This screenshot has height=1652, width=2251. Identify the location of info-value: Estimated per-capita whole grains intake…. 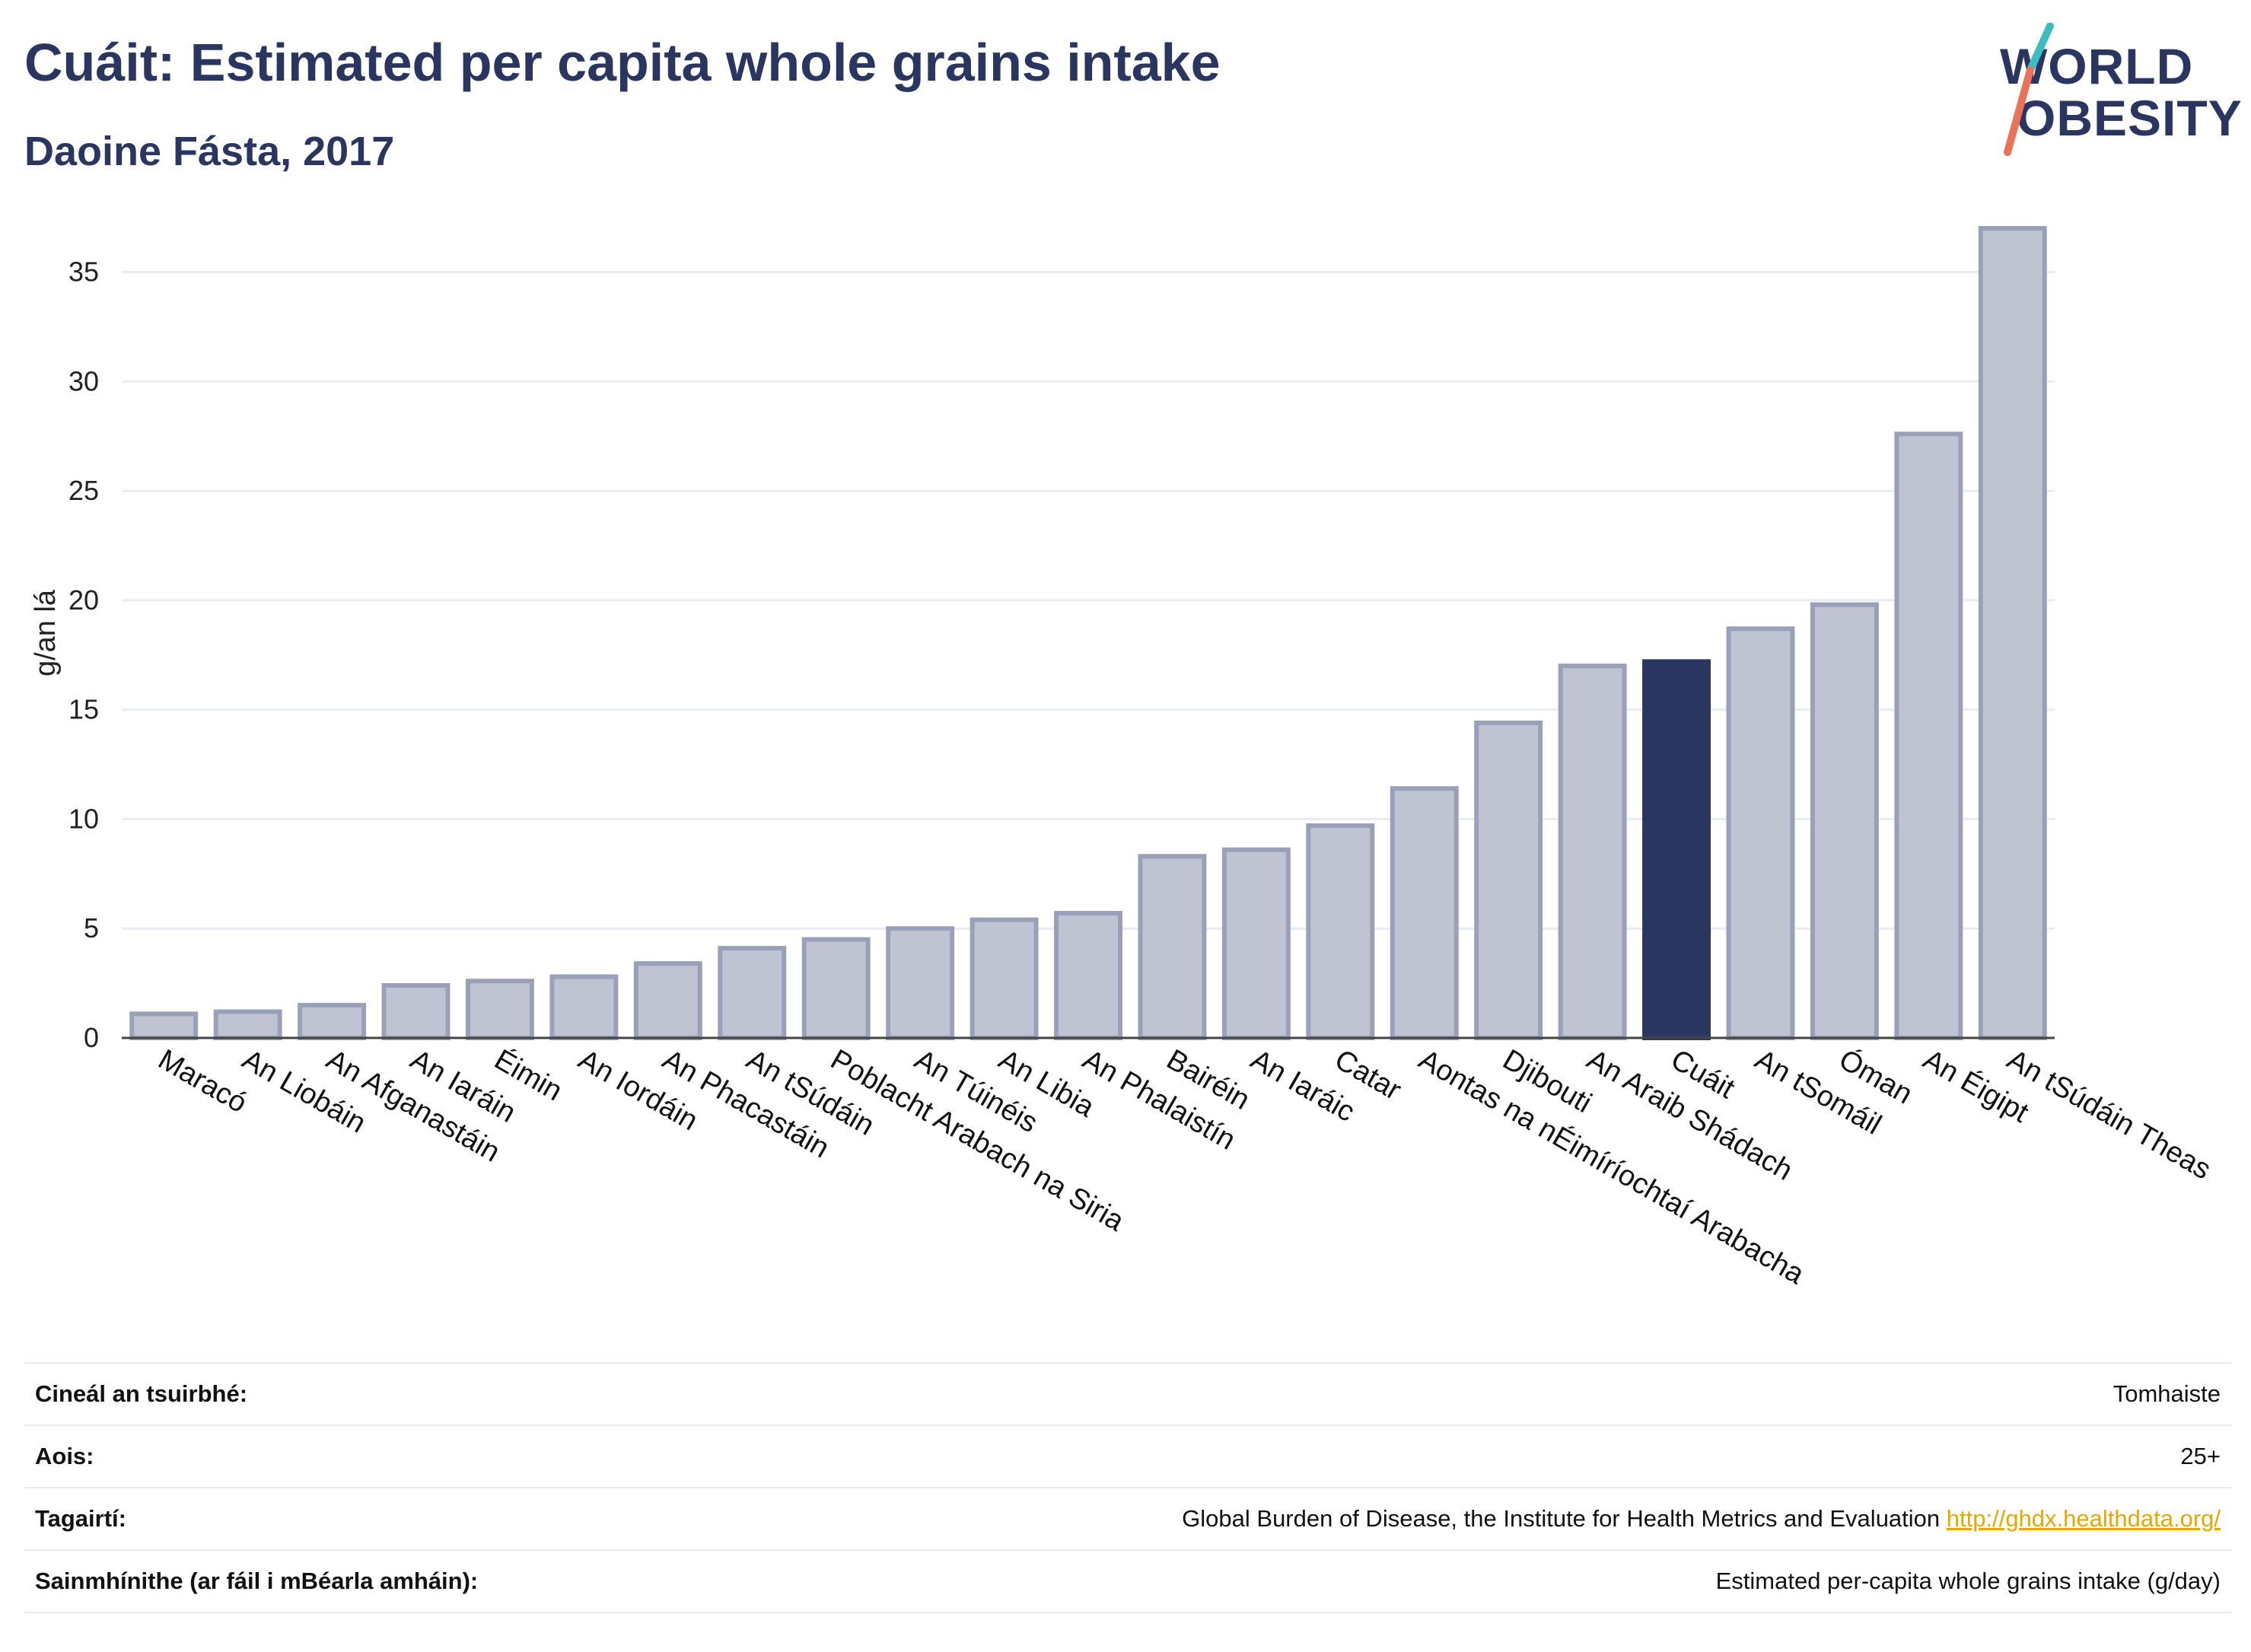
(1463, 1581).